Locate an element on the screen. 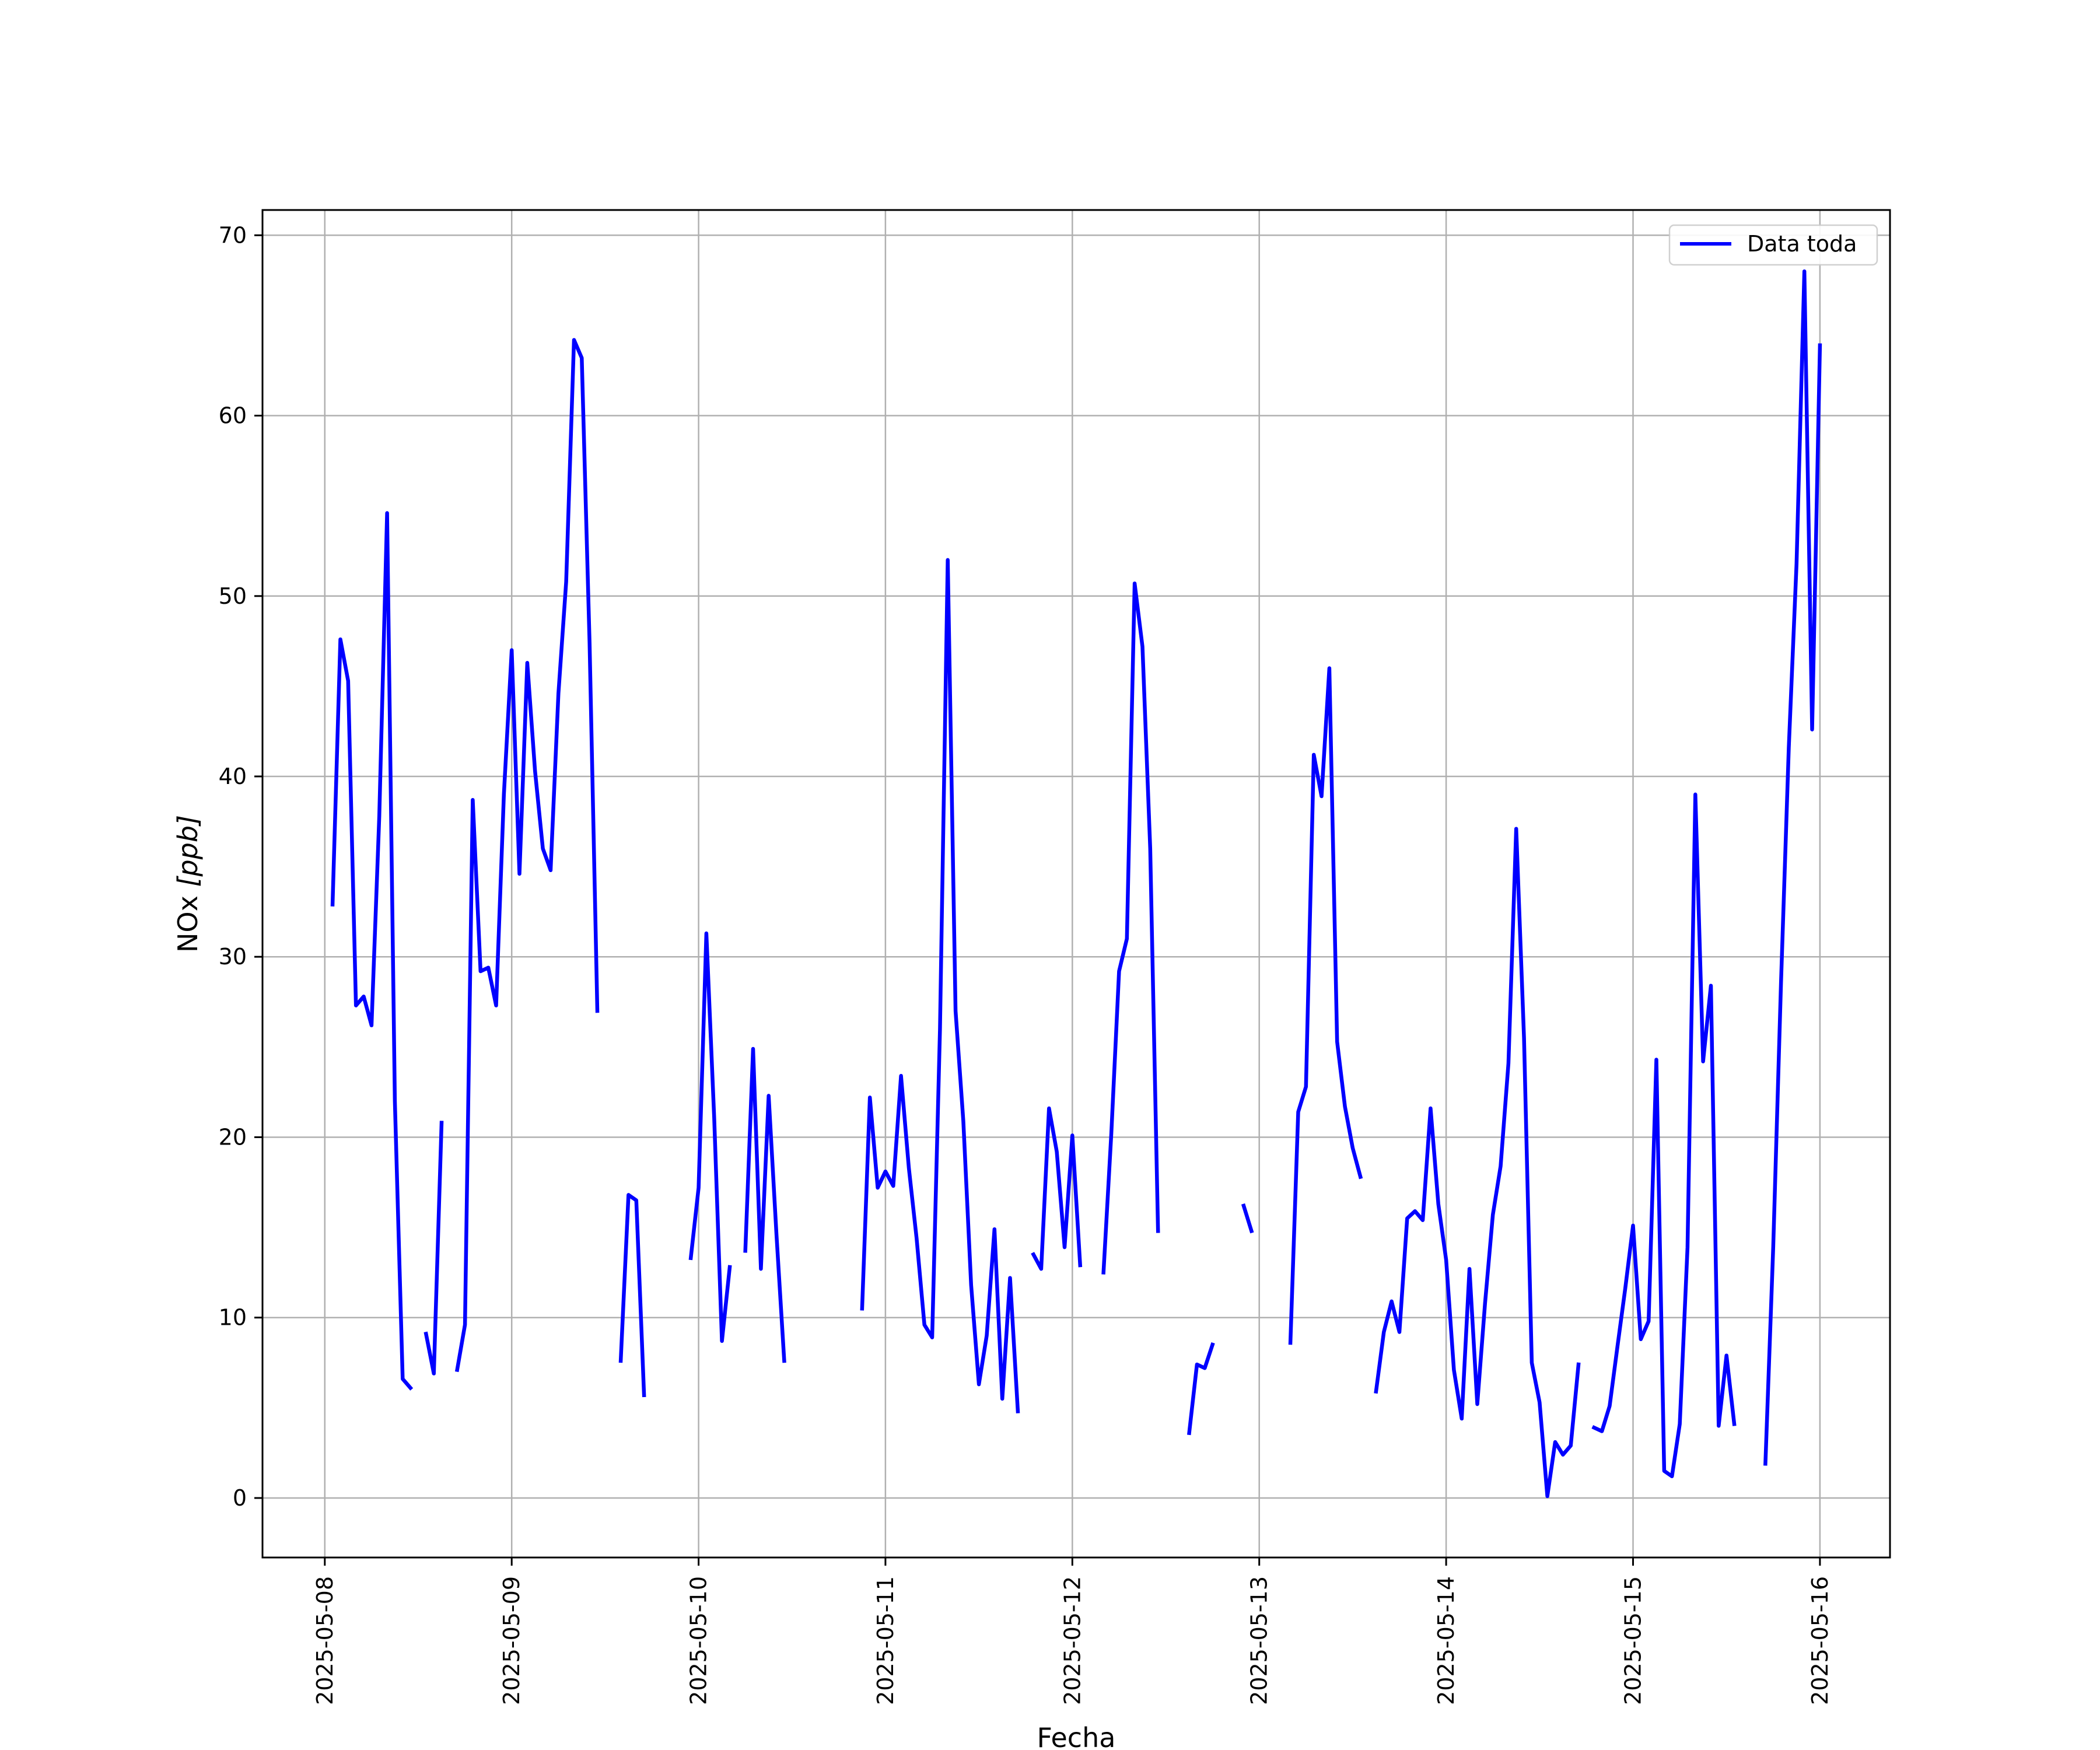 This screenshot has width=2100, height=1750. x-tick-label: 2025-05-11 is located at coordinates (885, 1640).